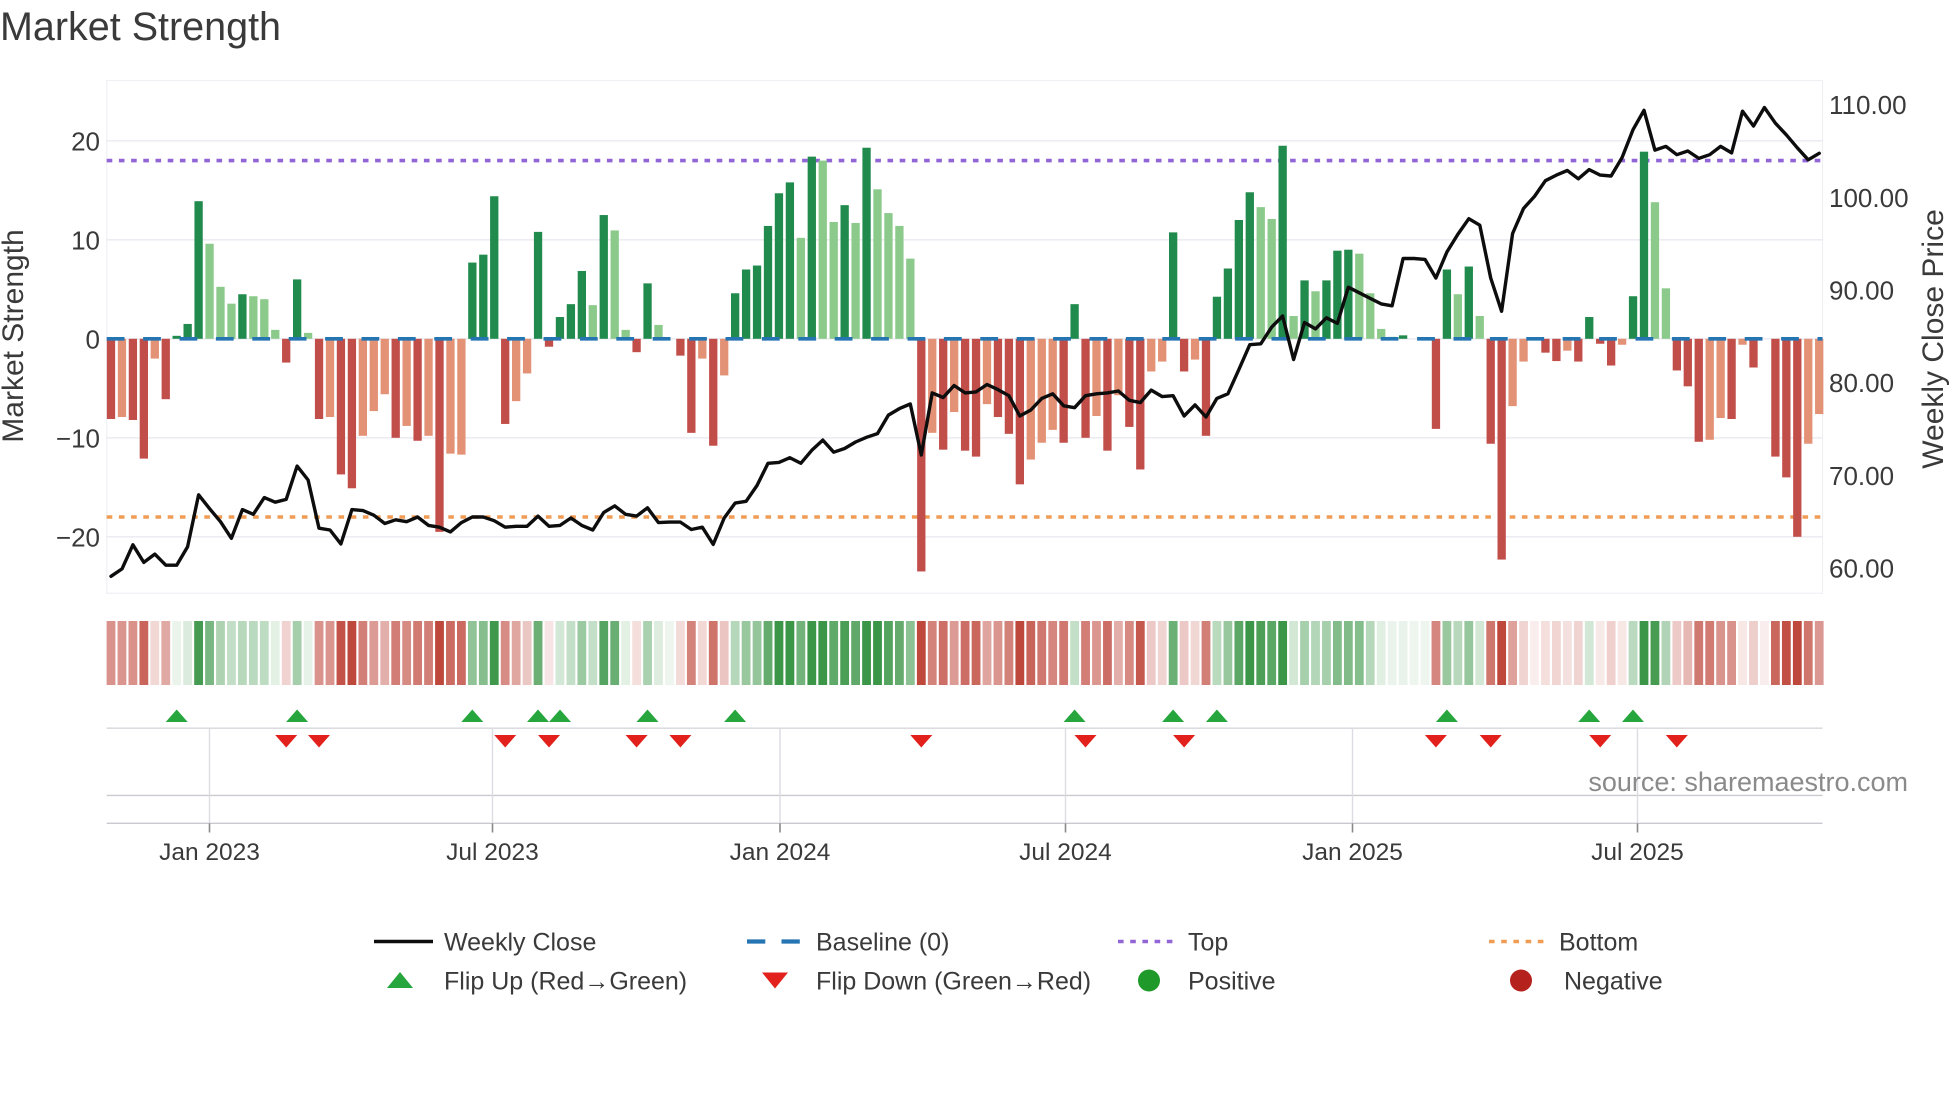  Describe the element at coordinates (1868, 105) in the screenshot. I see `svg-text: 110.00` at that location.